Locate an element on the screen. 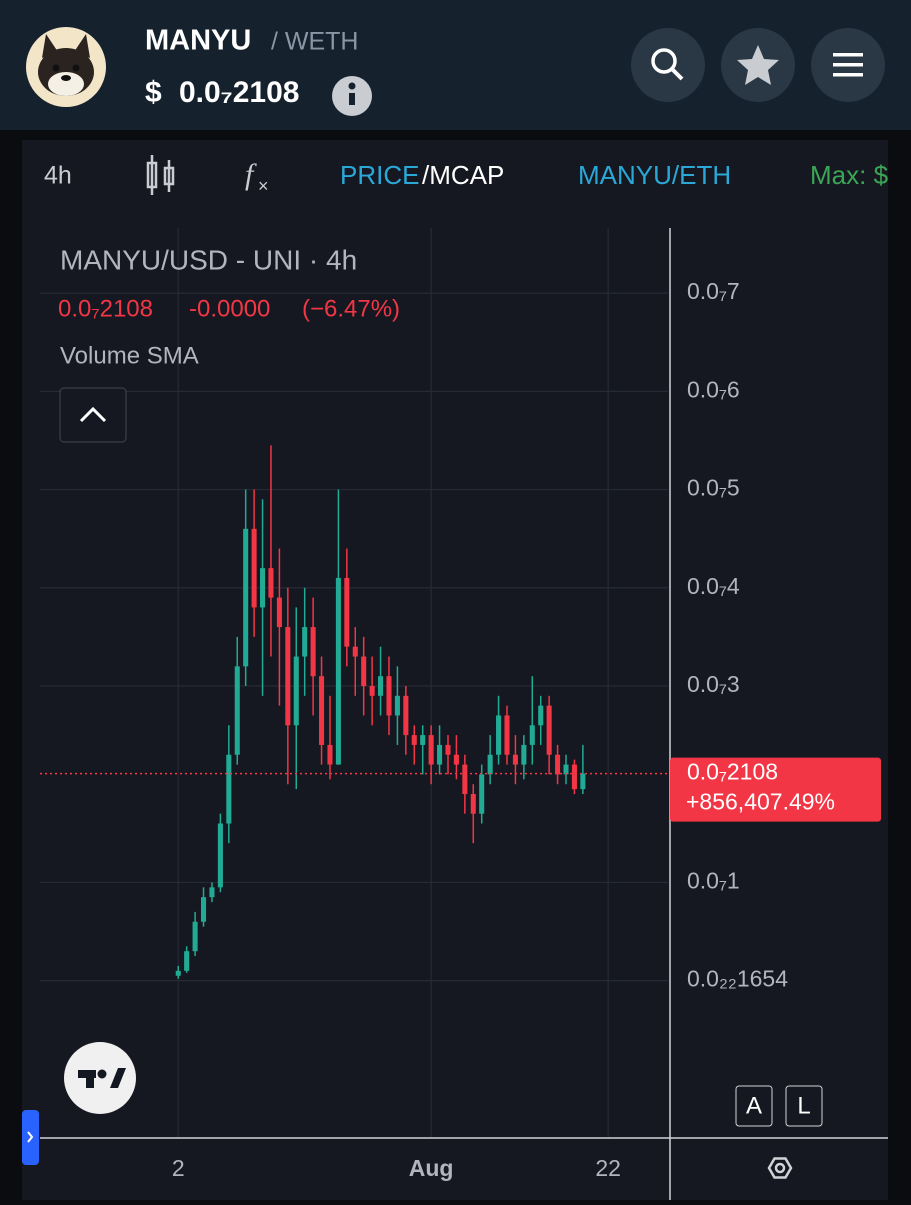 The height and width of the screenshot is (1205, 911). chart-settings-button is located at coordinates (780, 1168).